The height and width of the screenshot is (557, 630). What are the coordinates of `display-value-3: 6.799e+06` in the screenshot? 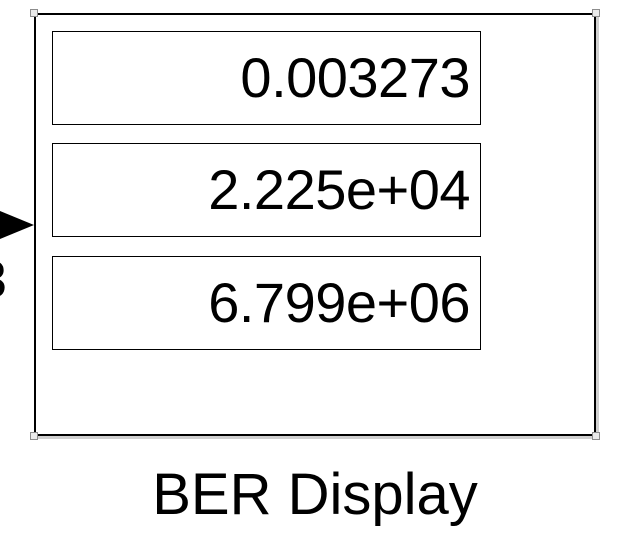 It's located at (266, 303).